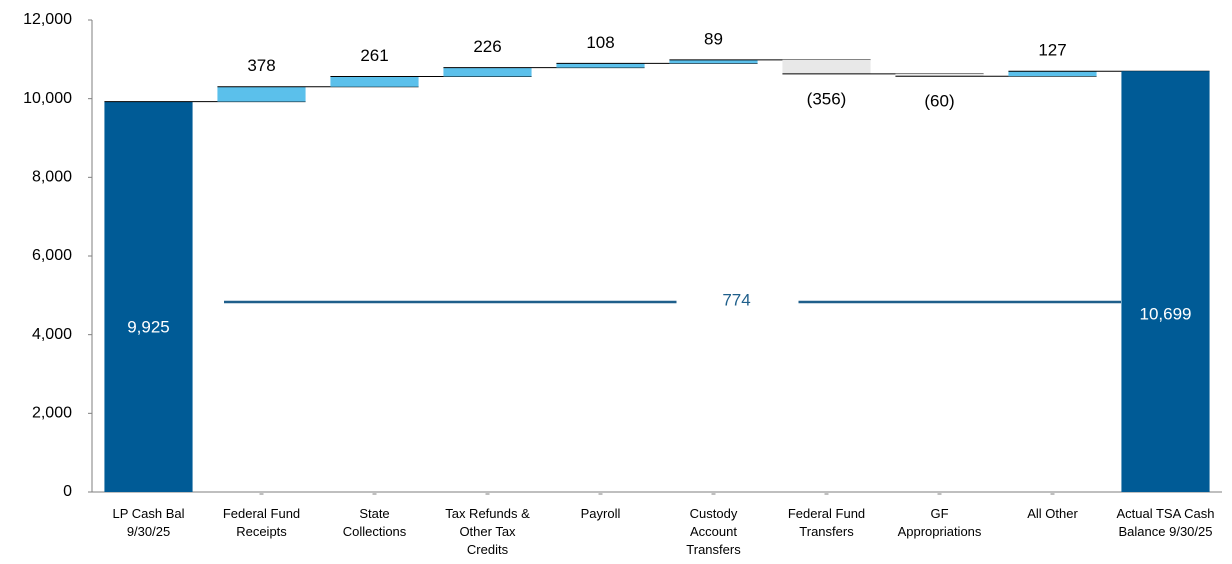 This screenshot has height=564, width=1232. I want to click on y-tick-label: 8,000, so click(52, 177).